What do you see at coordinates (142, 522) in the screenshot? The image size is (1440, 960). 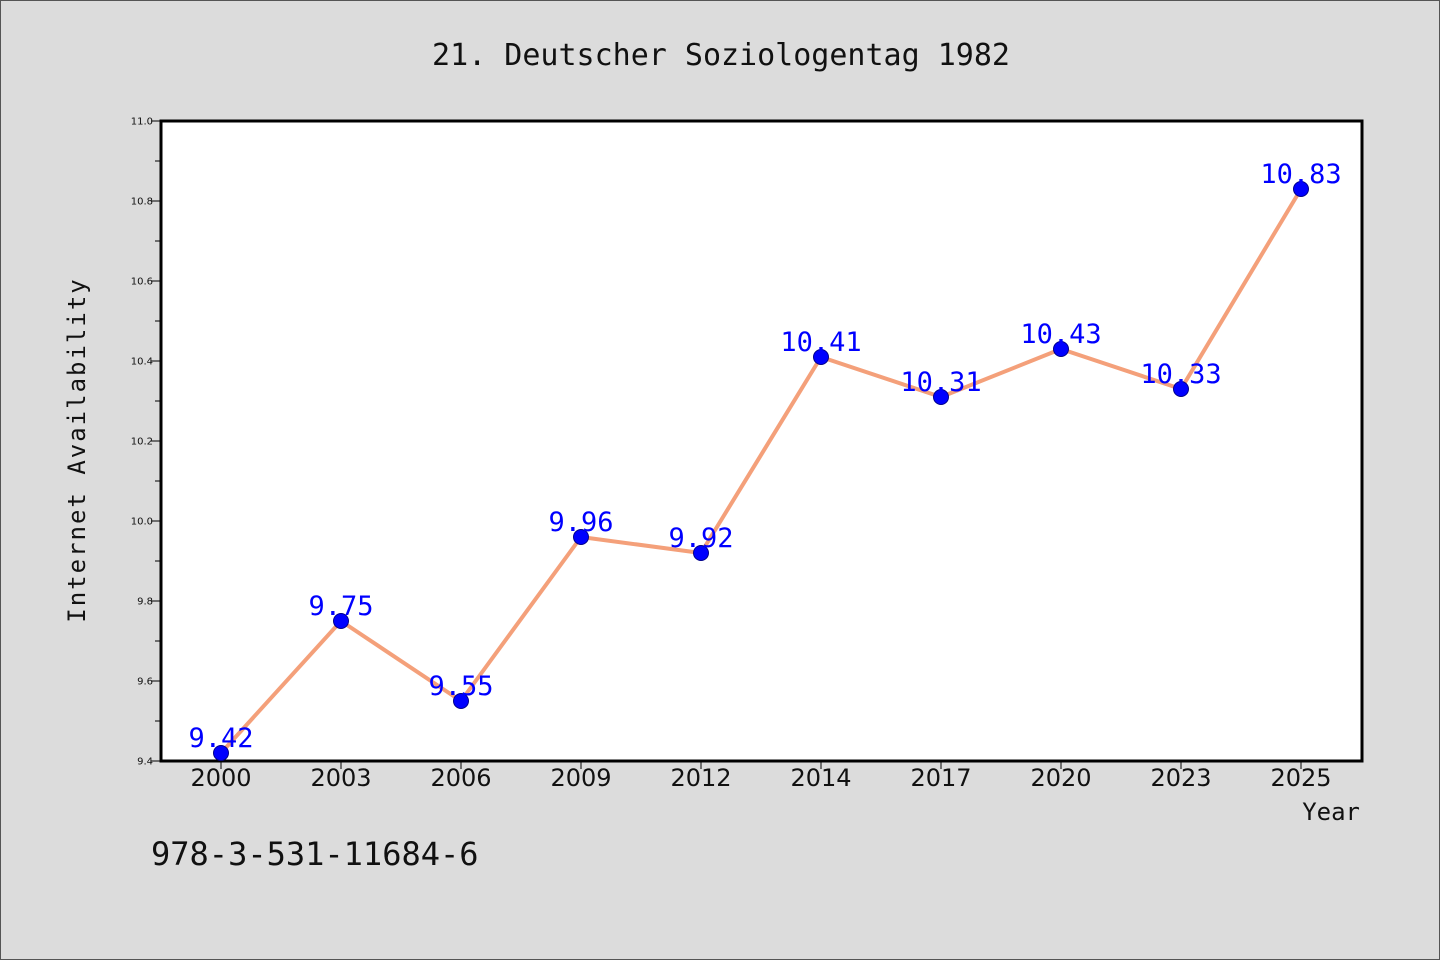 I see `y-tick-label: 10.0` at bounding box center [142, 522].